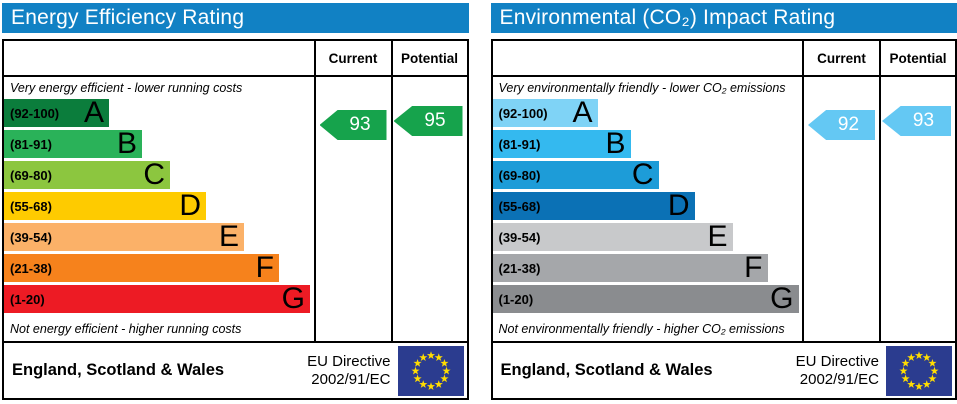 This screenshot has height=404, width=957. I want to click on current-rating-arrow: 92, so click(841, 125).